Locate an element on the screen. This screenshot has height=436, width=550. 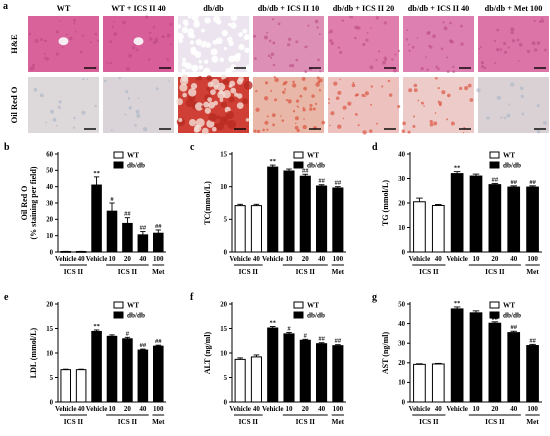
panel-letter: d is located at coordinates (375, 147).